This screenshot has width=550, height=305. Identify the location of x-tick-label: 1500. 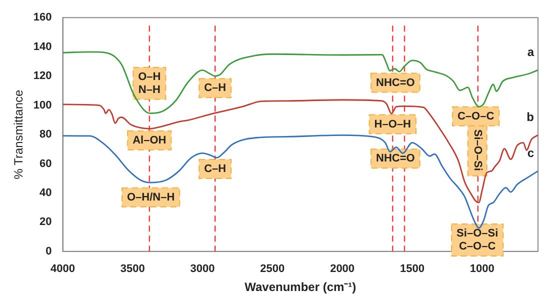
(412, 269).